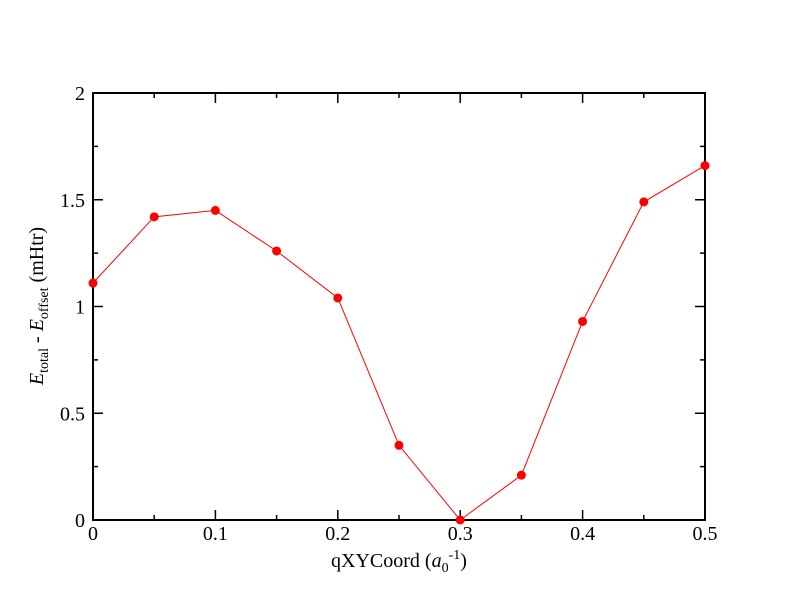 The width and height of the screenshot is (792, 612). What do you see at coordinates (215, 534) in the screenshot?
I see `x-tick-label: 0.1` at bounding box center [215, 534].